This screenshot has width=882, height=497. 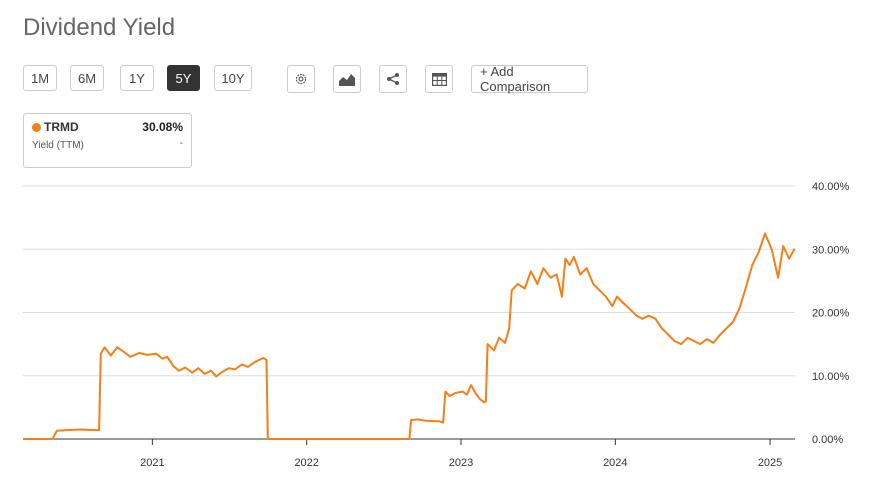 What do you see at coordinates (831, 250) in the screenshot?
I see `y-tick-label: 30.00%` at bounding box center [831, 250].